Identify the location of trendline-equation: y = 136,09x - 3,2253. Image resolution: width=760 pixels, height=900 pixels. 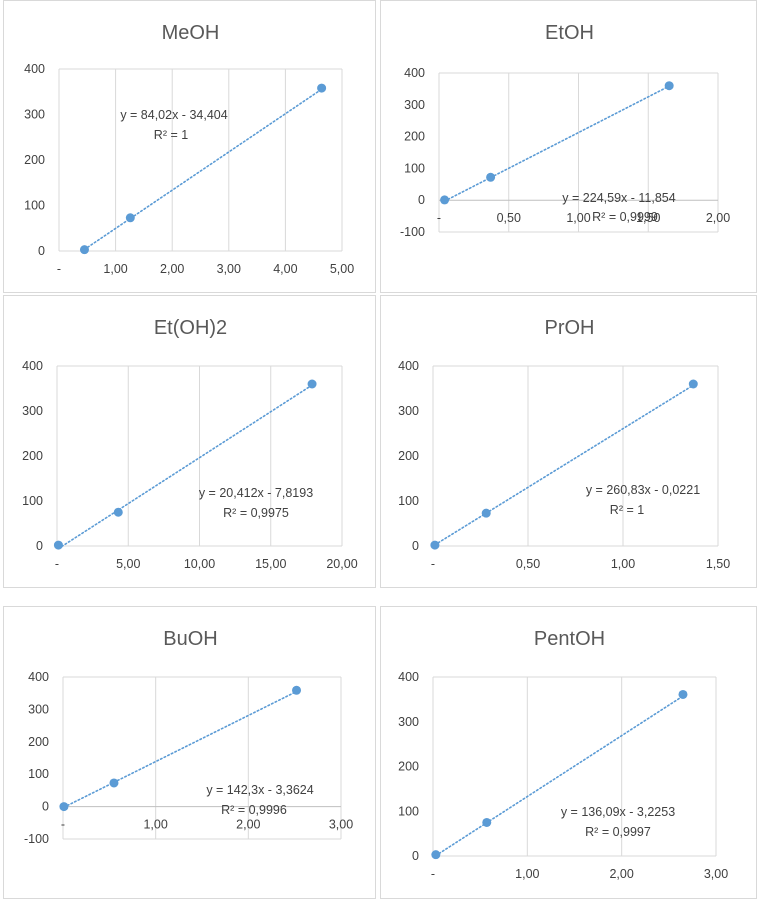
(618, 812).